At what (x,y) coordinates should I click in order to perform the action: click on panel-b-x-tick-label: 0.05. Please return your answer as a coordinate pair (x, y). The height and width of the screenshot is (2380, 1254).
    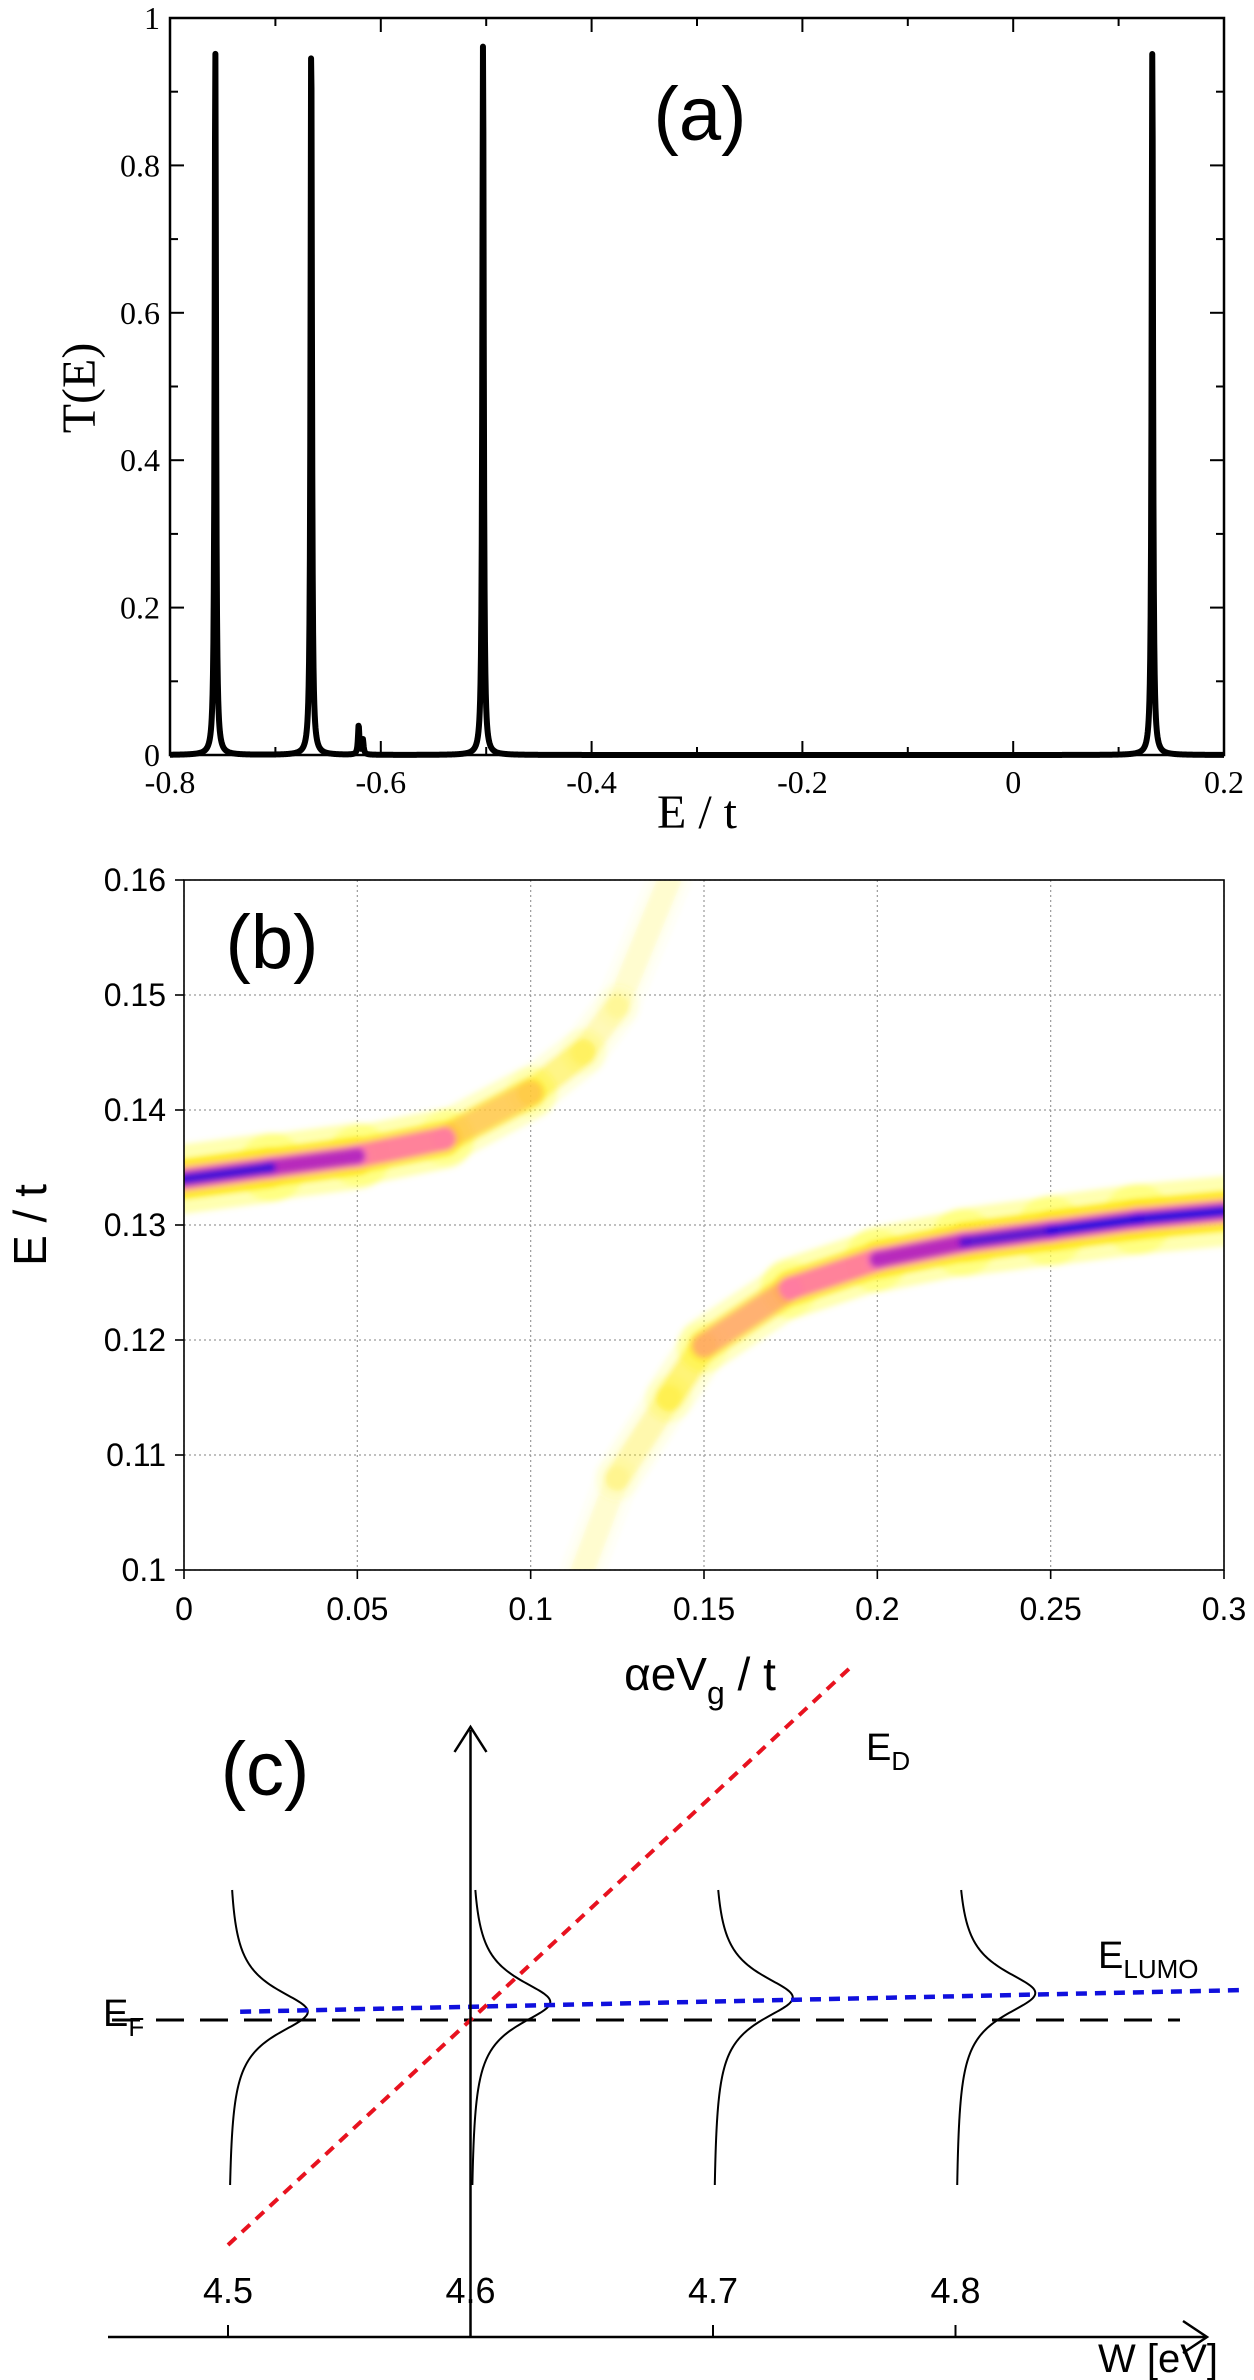
    Looking at the image, I should click on (357, 1609).